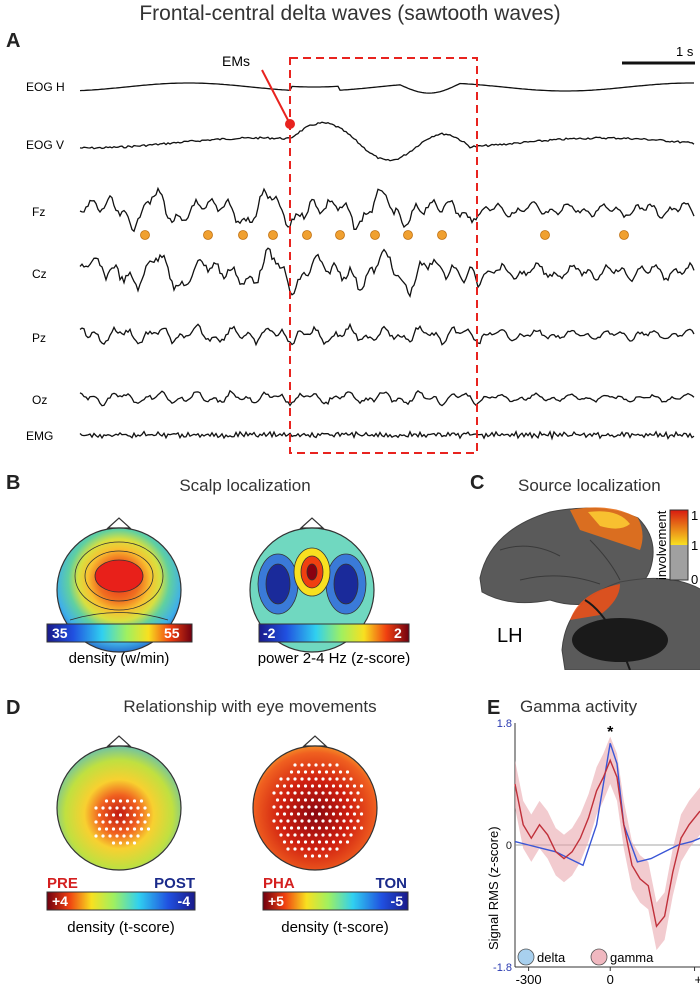  What do you see at coordinates (62, 883) in the screenshot?
I see `pre-label: PRE` at bounding box center [62, 883].